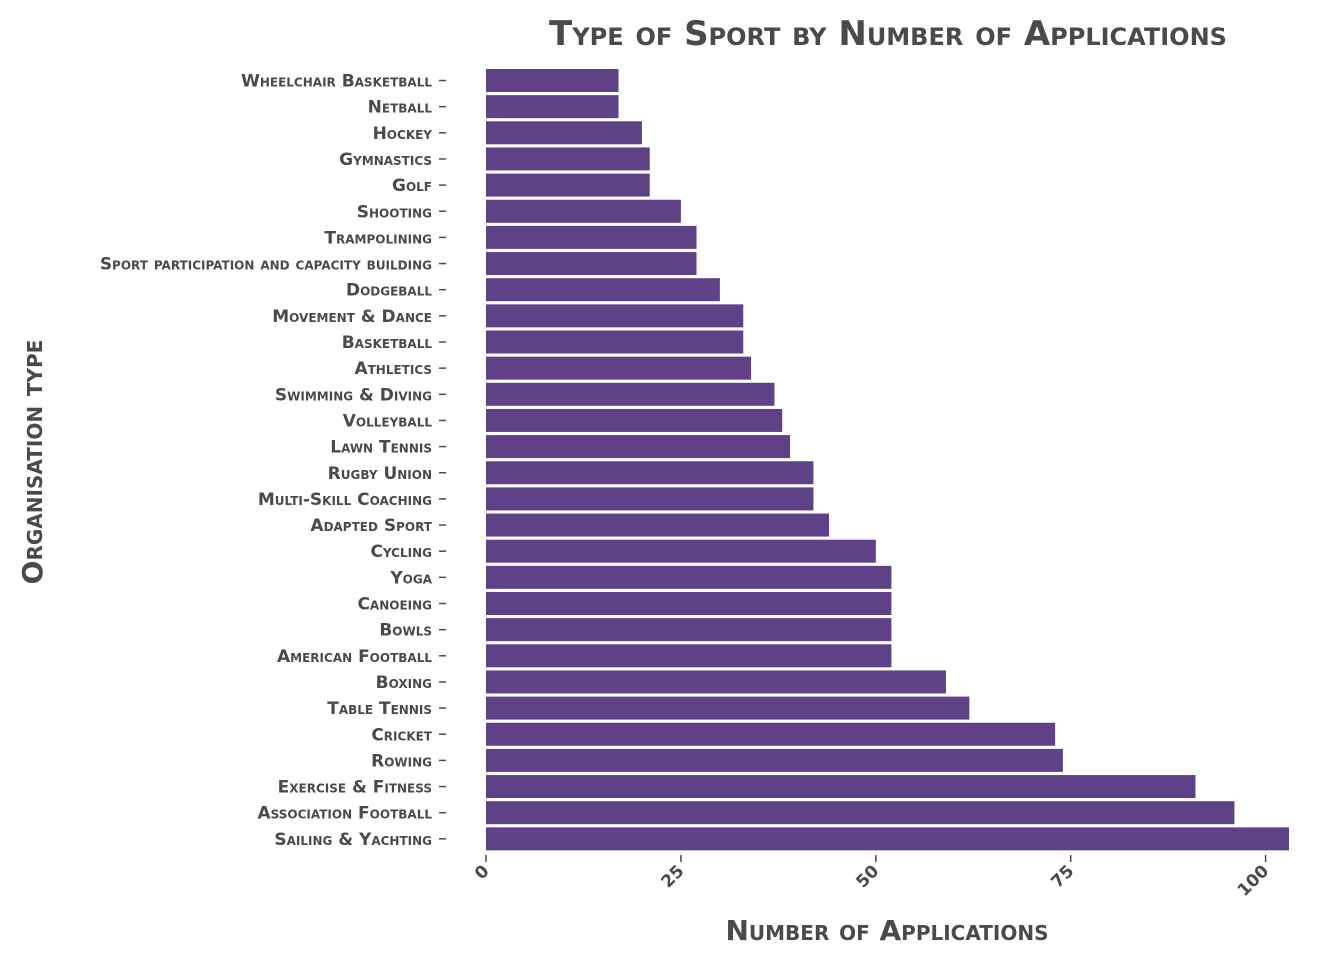 This screenshot has height=960, width=1344. What do you see at coordinates (403, 134) in the screenshot?
I see `category-label: Hockey` at bounding box center [403, 134].